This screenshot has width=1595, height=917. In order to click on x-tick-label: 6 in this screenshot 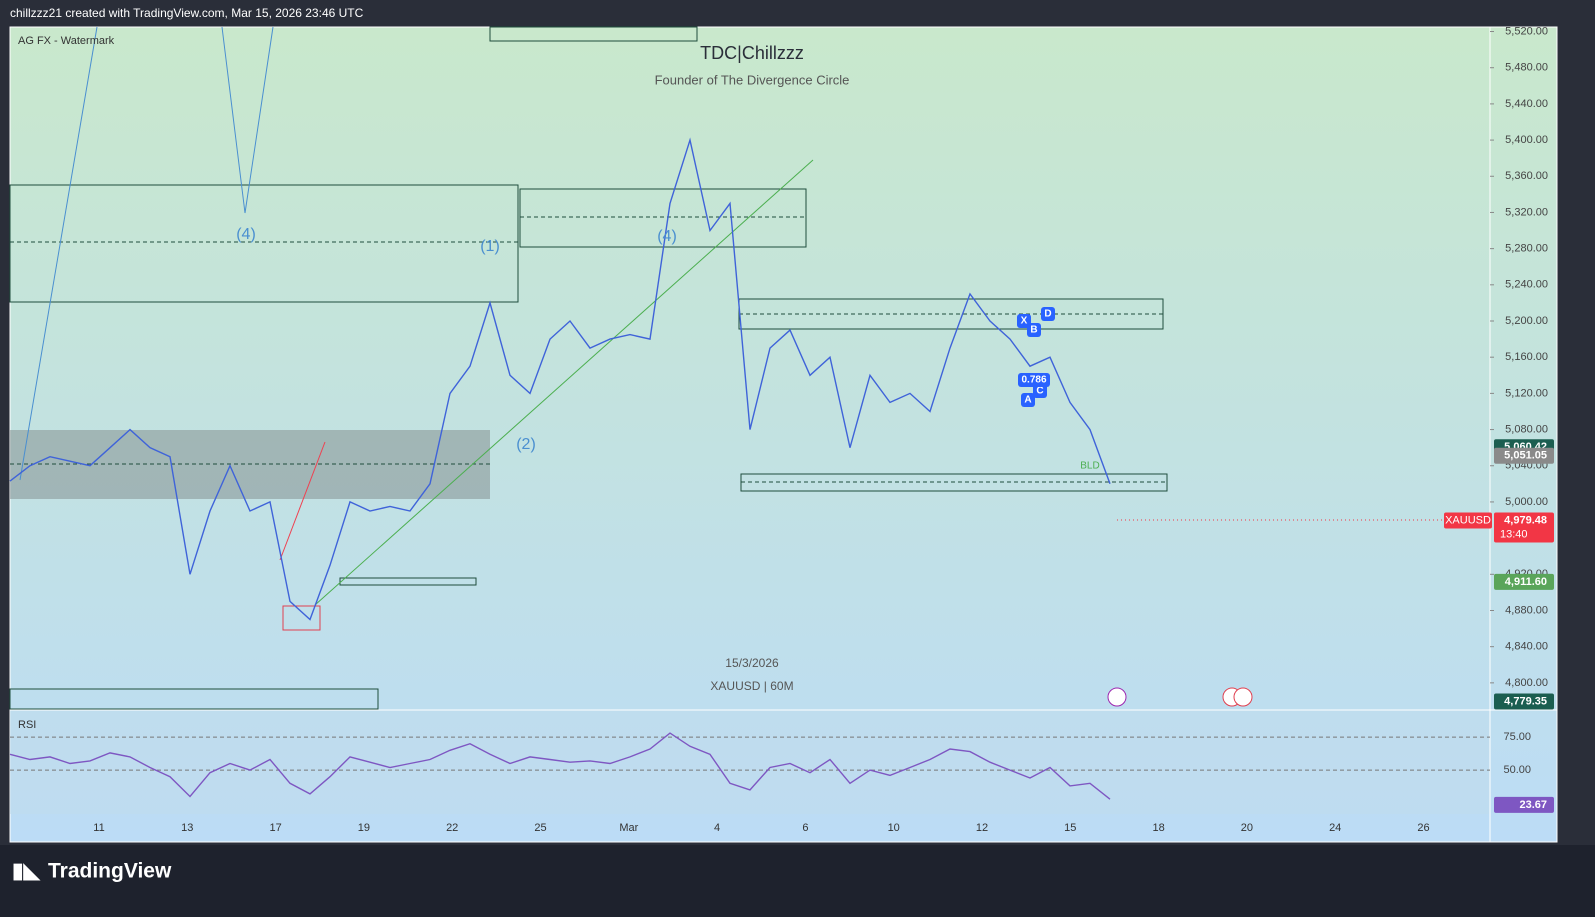, I will do `click(805, 828)`.